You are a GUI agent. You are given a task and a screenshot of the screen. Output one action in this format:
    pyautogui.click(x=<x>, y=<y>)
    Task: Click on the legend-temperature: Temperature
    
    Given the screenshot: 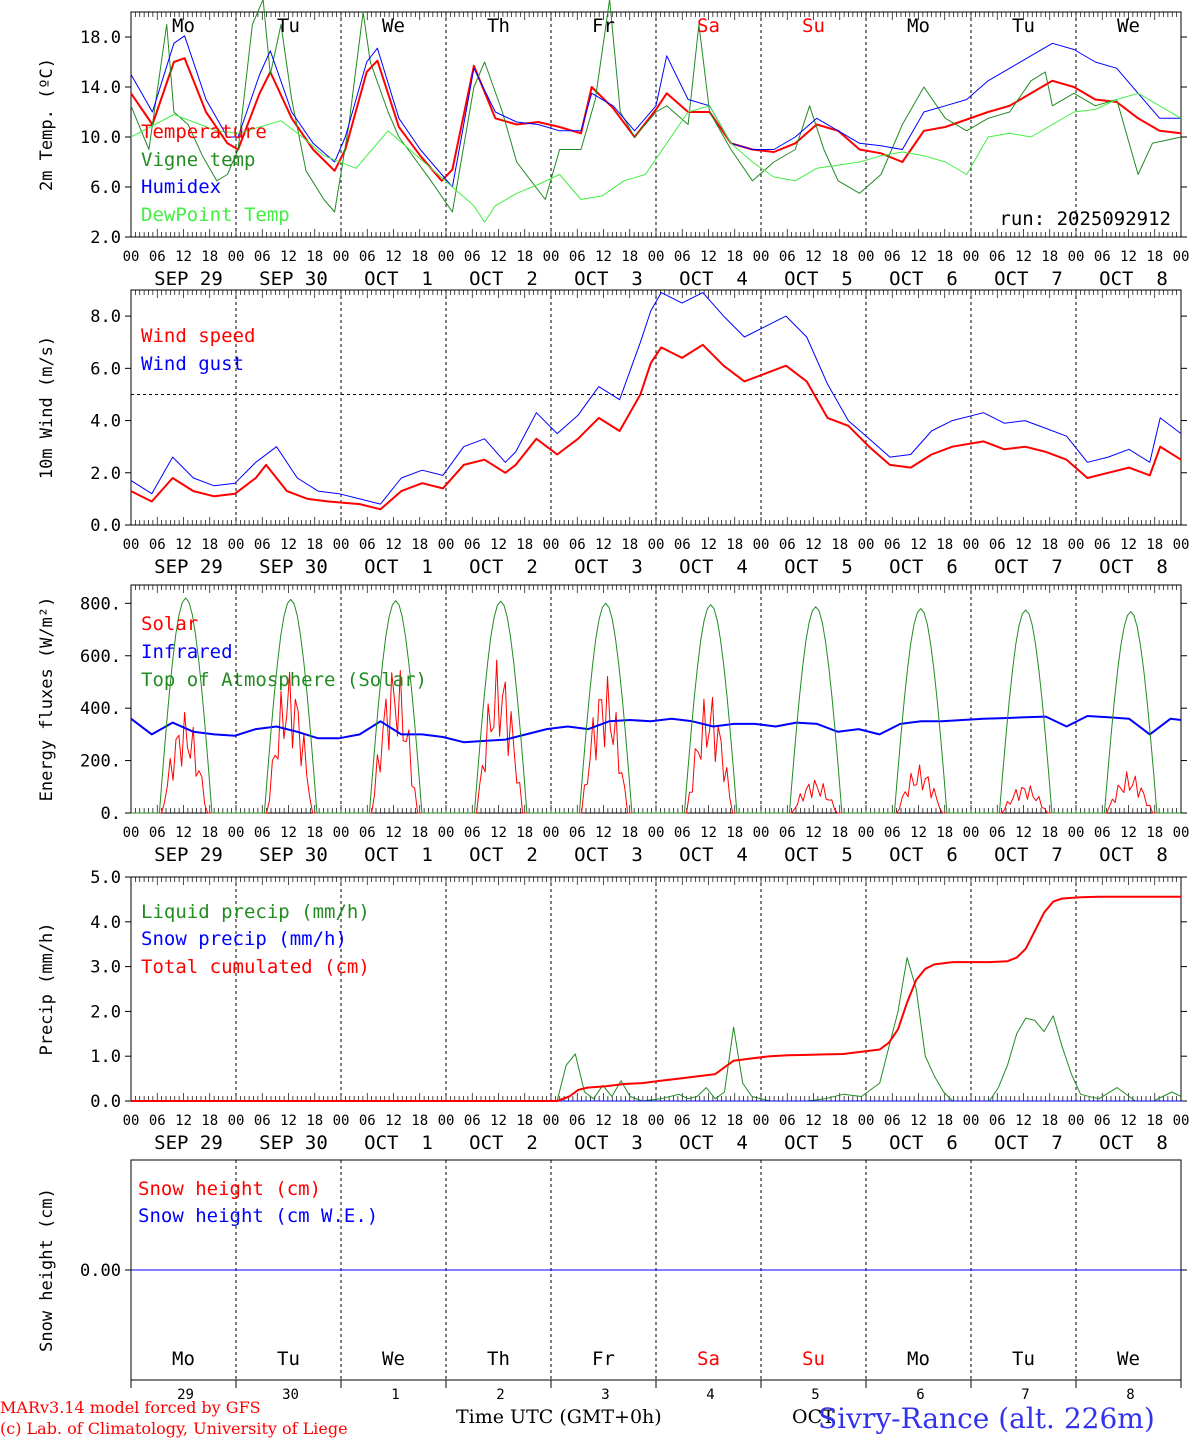 What is the action you would take?
    pyautogui.click(x=204, y=132)
    